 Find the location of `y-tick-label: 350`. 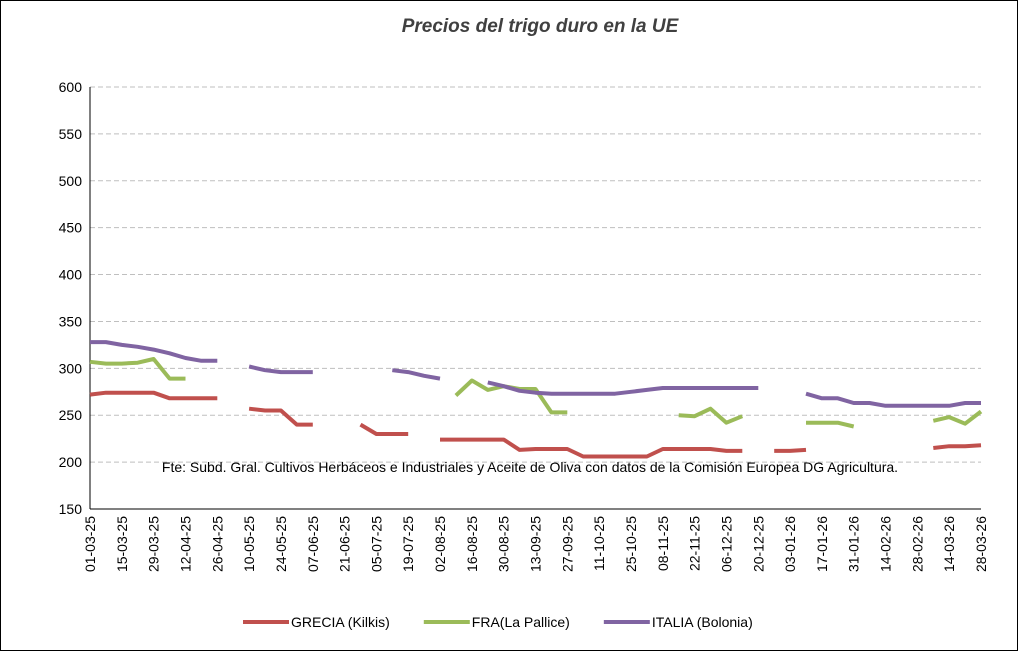

y-tick-label: 350 is located at coordinates (71, 321).